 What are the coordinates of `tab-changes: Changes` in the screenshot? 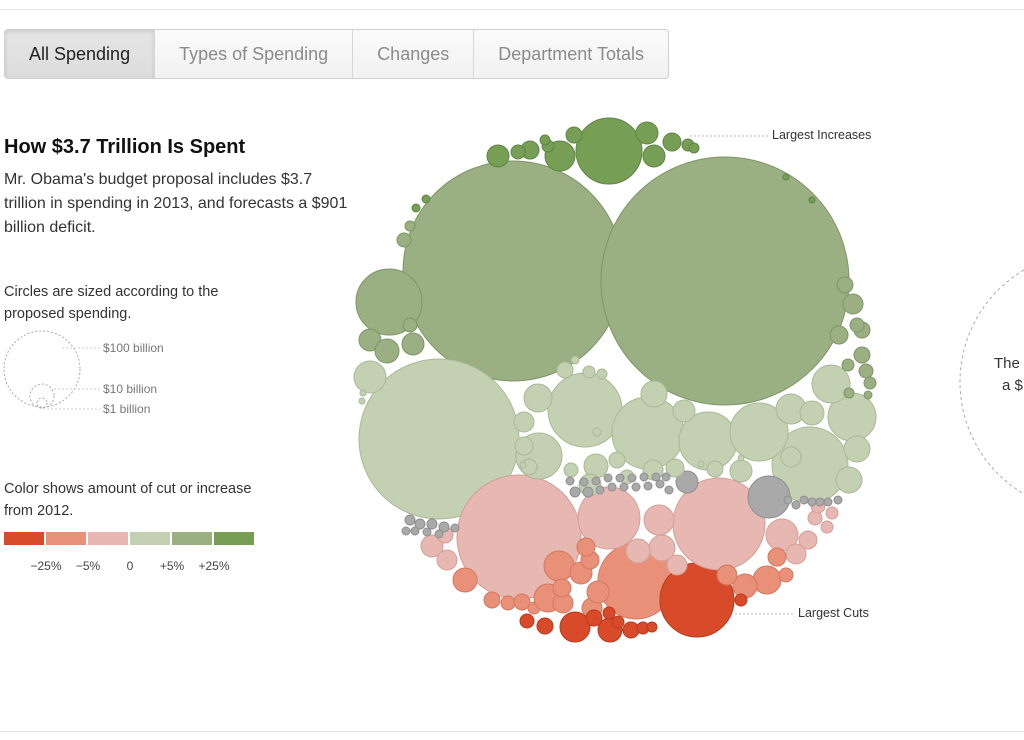 It's located at (414, 54).